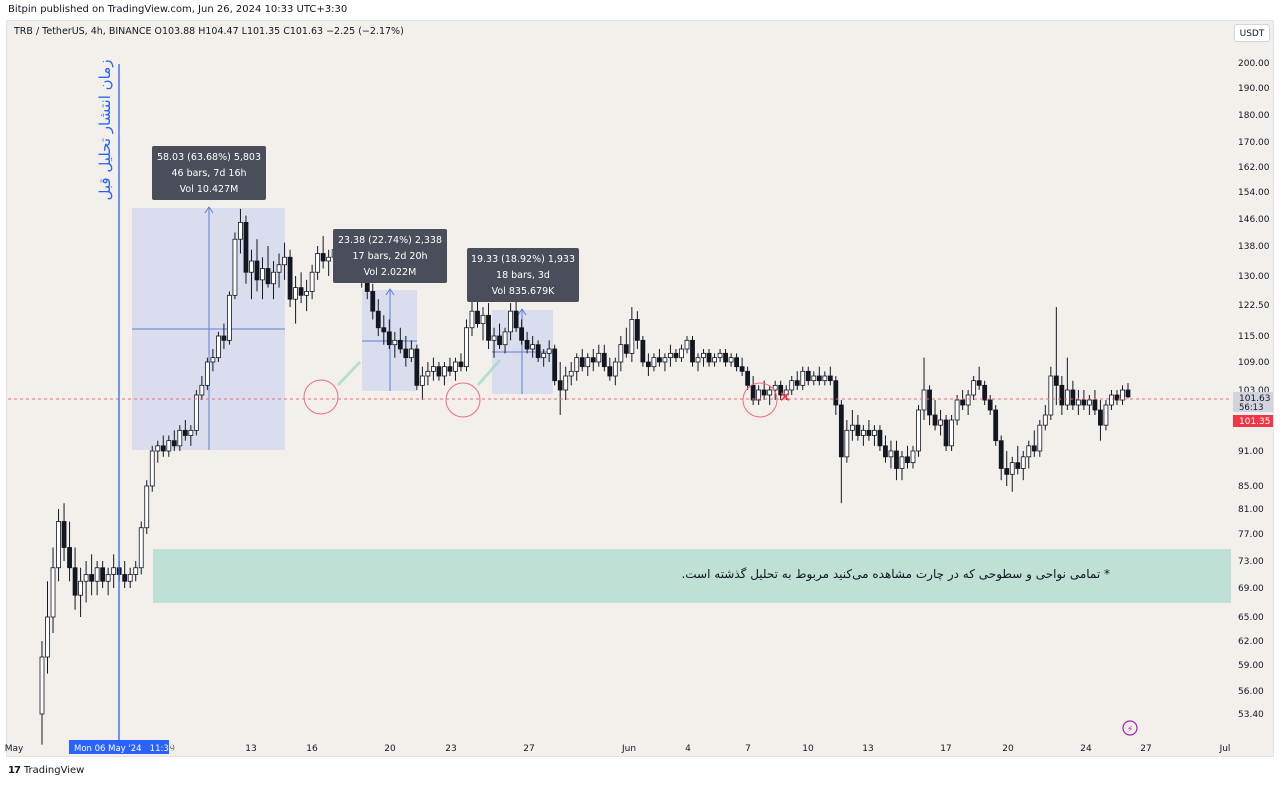  What do you see at coordinates (1253, 421) in the screenshot?
I see `low-price-badge` at bounding box center [1253, 421].